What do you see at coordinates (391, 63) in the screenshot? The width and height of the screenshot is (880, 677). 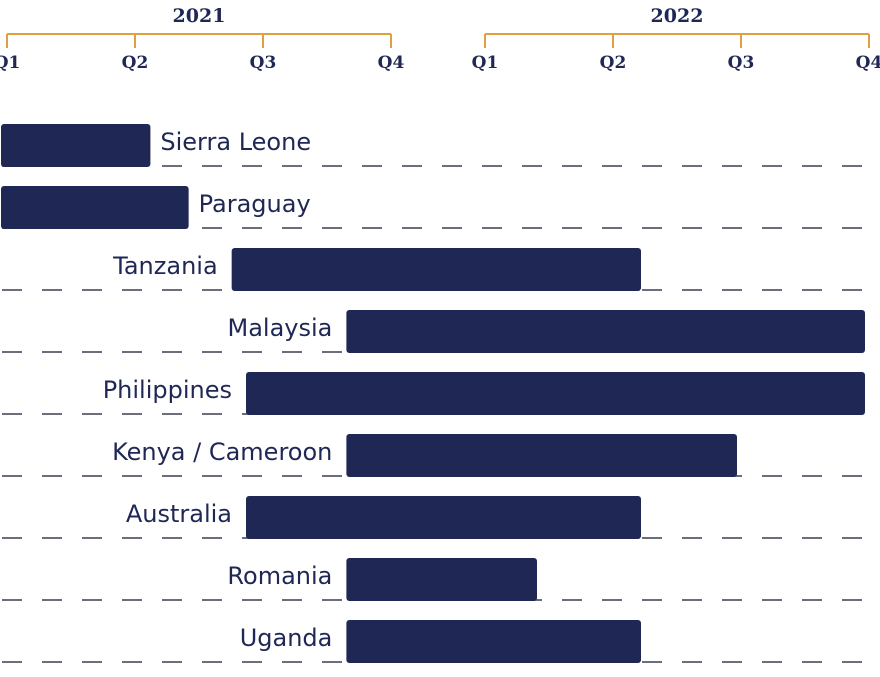 I see `quarter-label-2021-q4: Q4` at bounding box center [391, 63].